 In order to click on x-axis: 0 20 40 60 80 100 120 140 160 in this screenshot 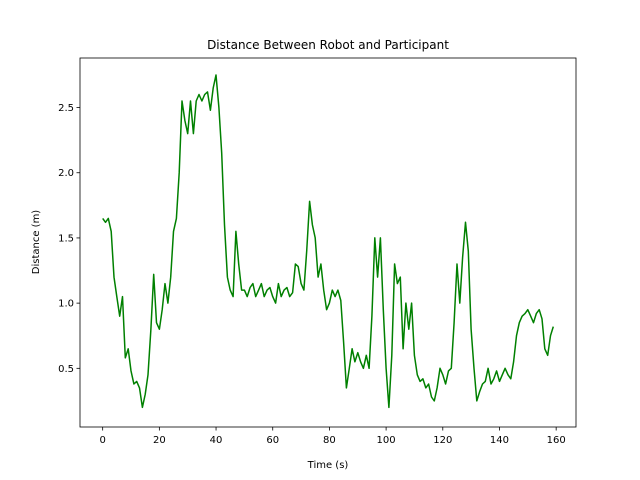, I will do `click(332, 436)`.